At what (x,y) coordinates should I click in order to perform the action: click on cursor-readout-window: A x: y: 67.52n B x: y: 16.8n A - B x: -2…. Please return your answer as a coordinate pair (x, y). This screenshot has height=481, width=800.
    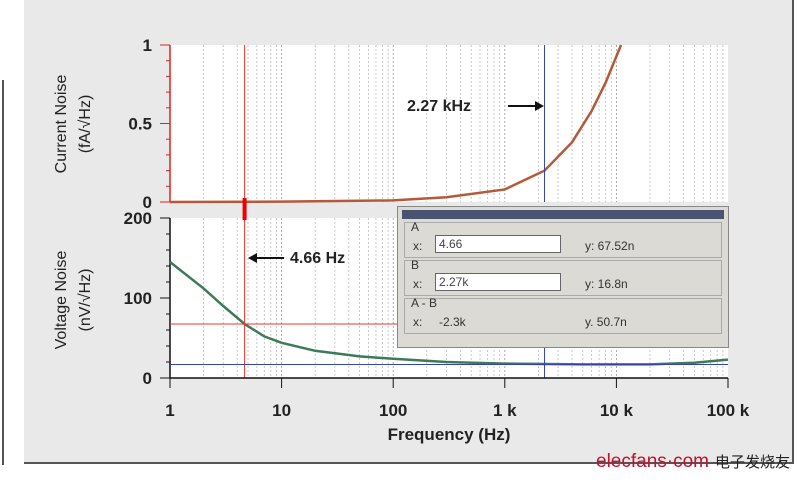
    Looking at the image, I should click on (563, 277).